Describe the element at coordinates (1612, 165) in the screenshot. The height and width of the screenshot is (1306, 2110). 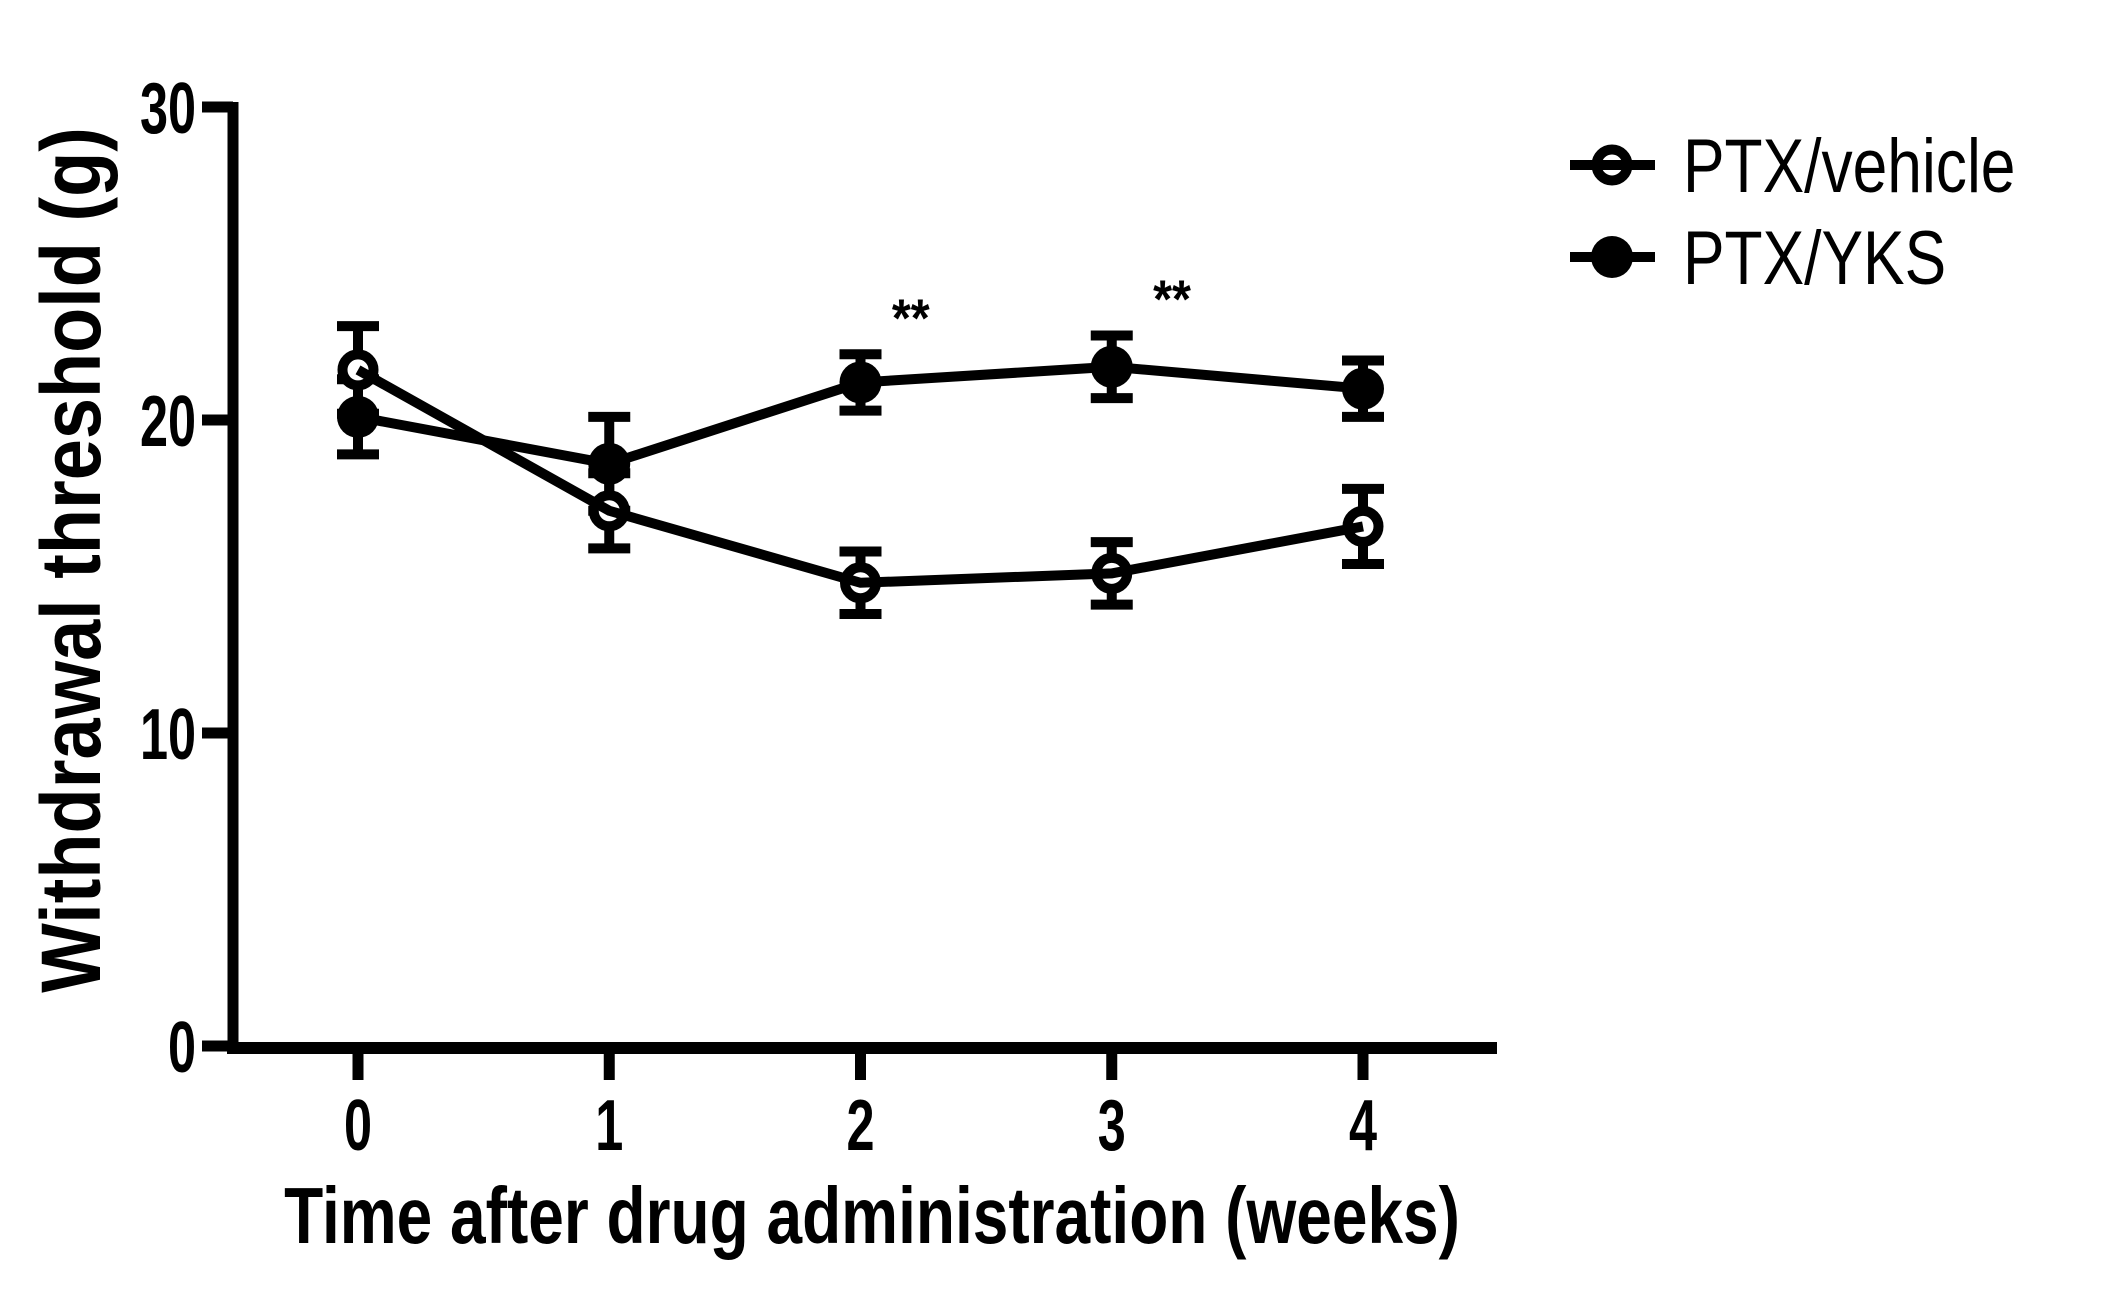
I see `legend-marker-open-circle` at that location.